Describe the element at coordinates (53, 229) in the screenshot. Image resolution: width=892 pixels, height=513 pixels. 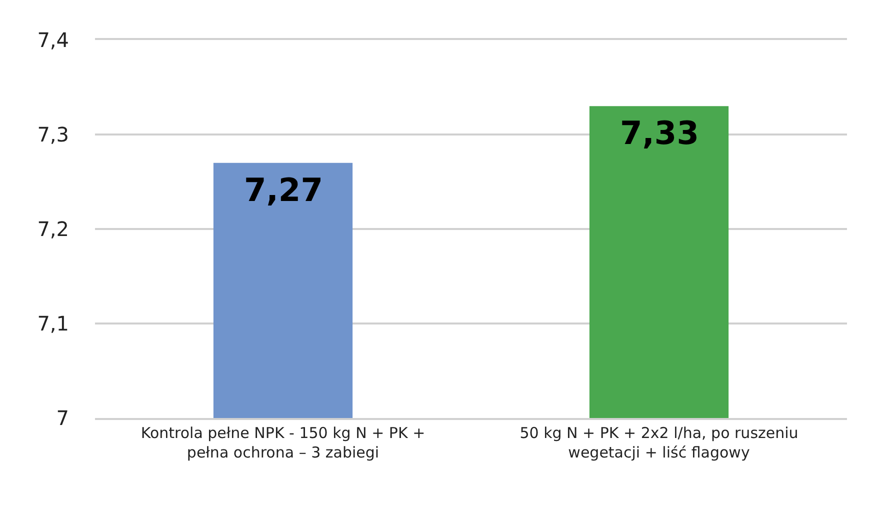
I see `y-tick-label: 7,2` at that location.